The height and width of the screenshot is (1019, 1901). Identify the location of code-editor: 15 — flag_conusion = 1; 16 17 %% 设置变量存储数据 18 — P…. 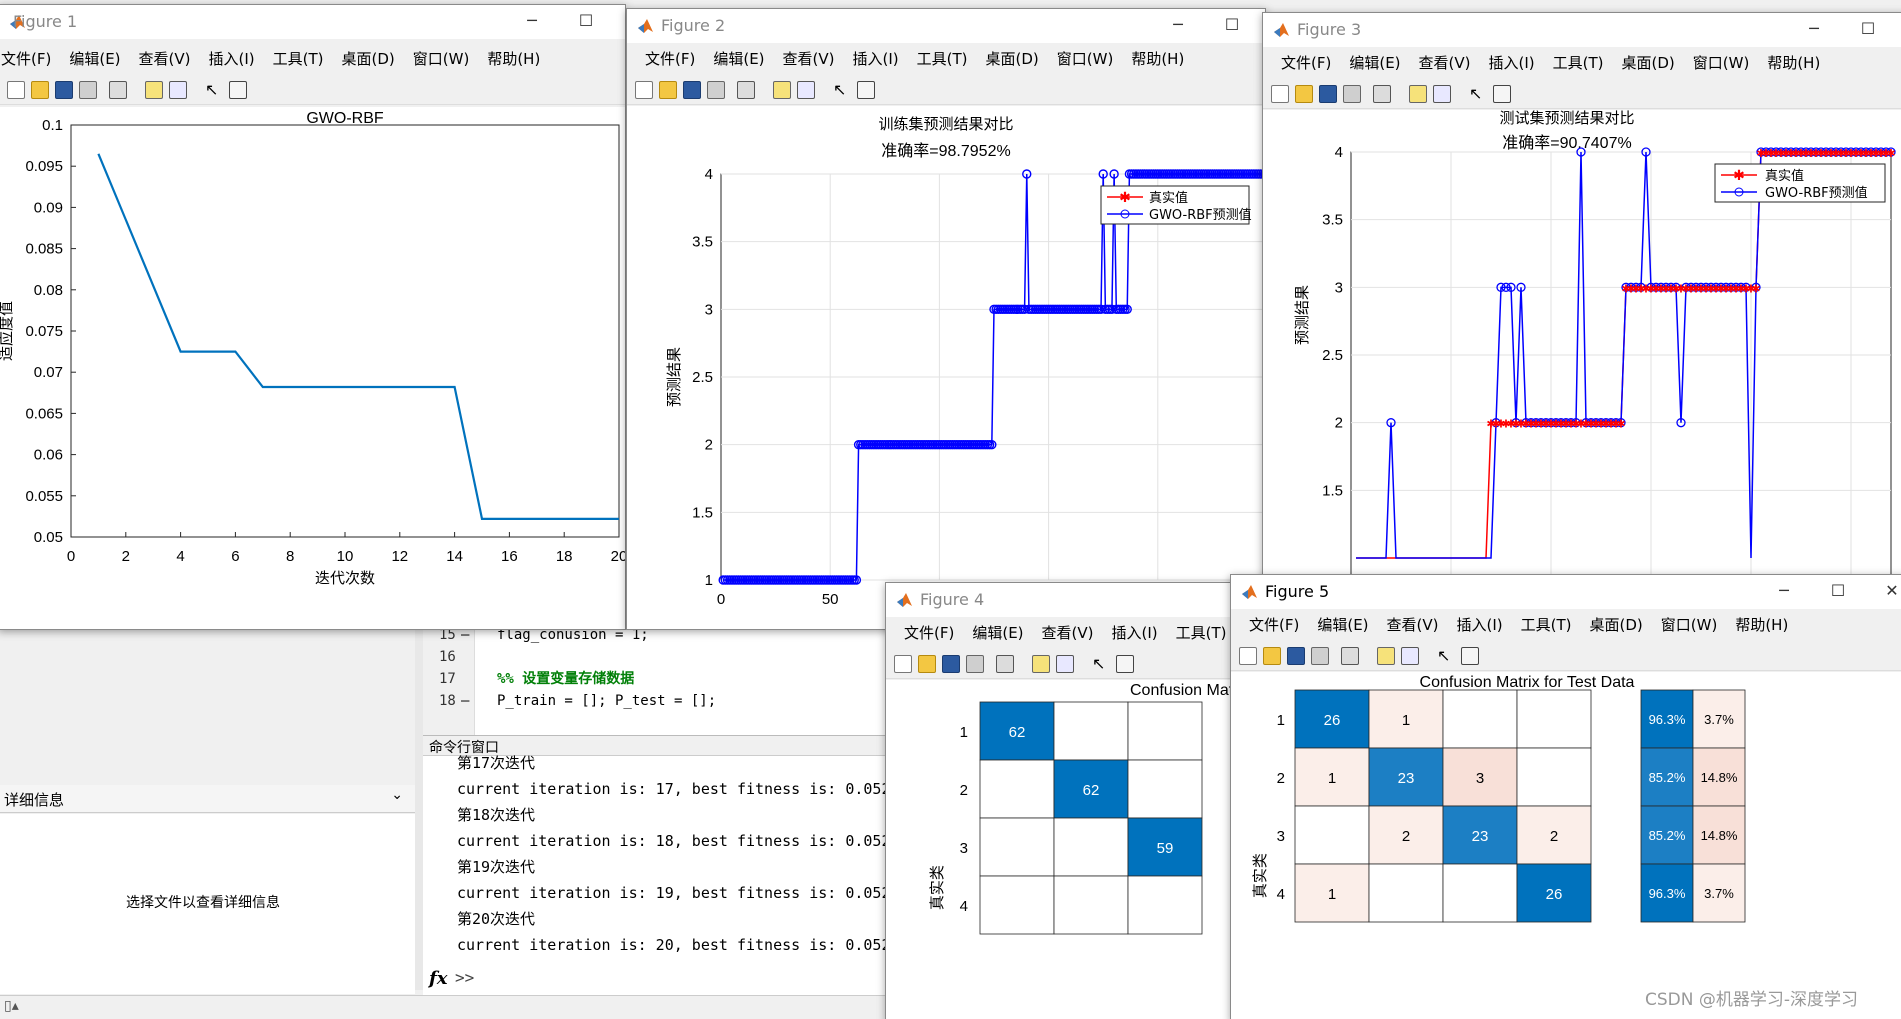
(658, 679).